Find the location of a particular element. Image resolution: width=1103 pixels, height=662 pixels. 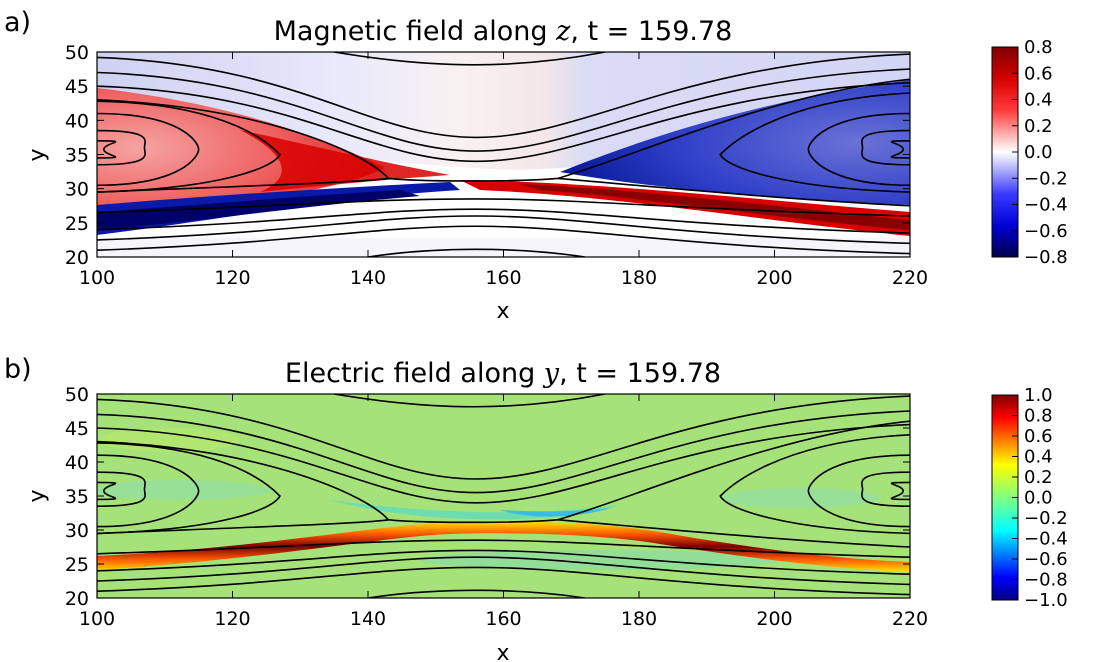

colorbar-tick-label: 0.8 is located at coordinates (1038, 47).